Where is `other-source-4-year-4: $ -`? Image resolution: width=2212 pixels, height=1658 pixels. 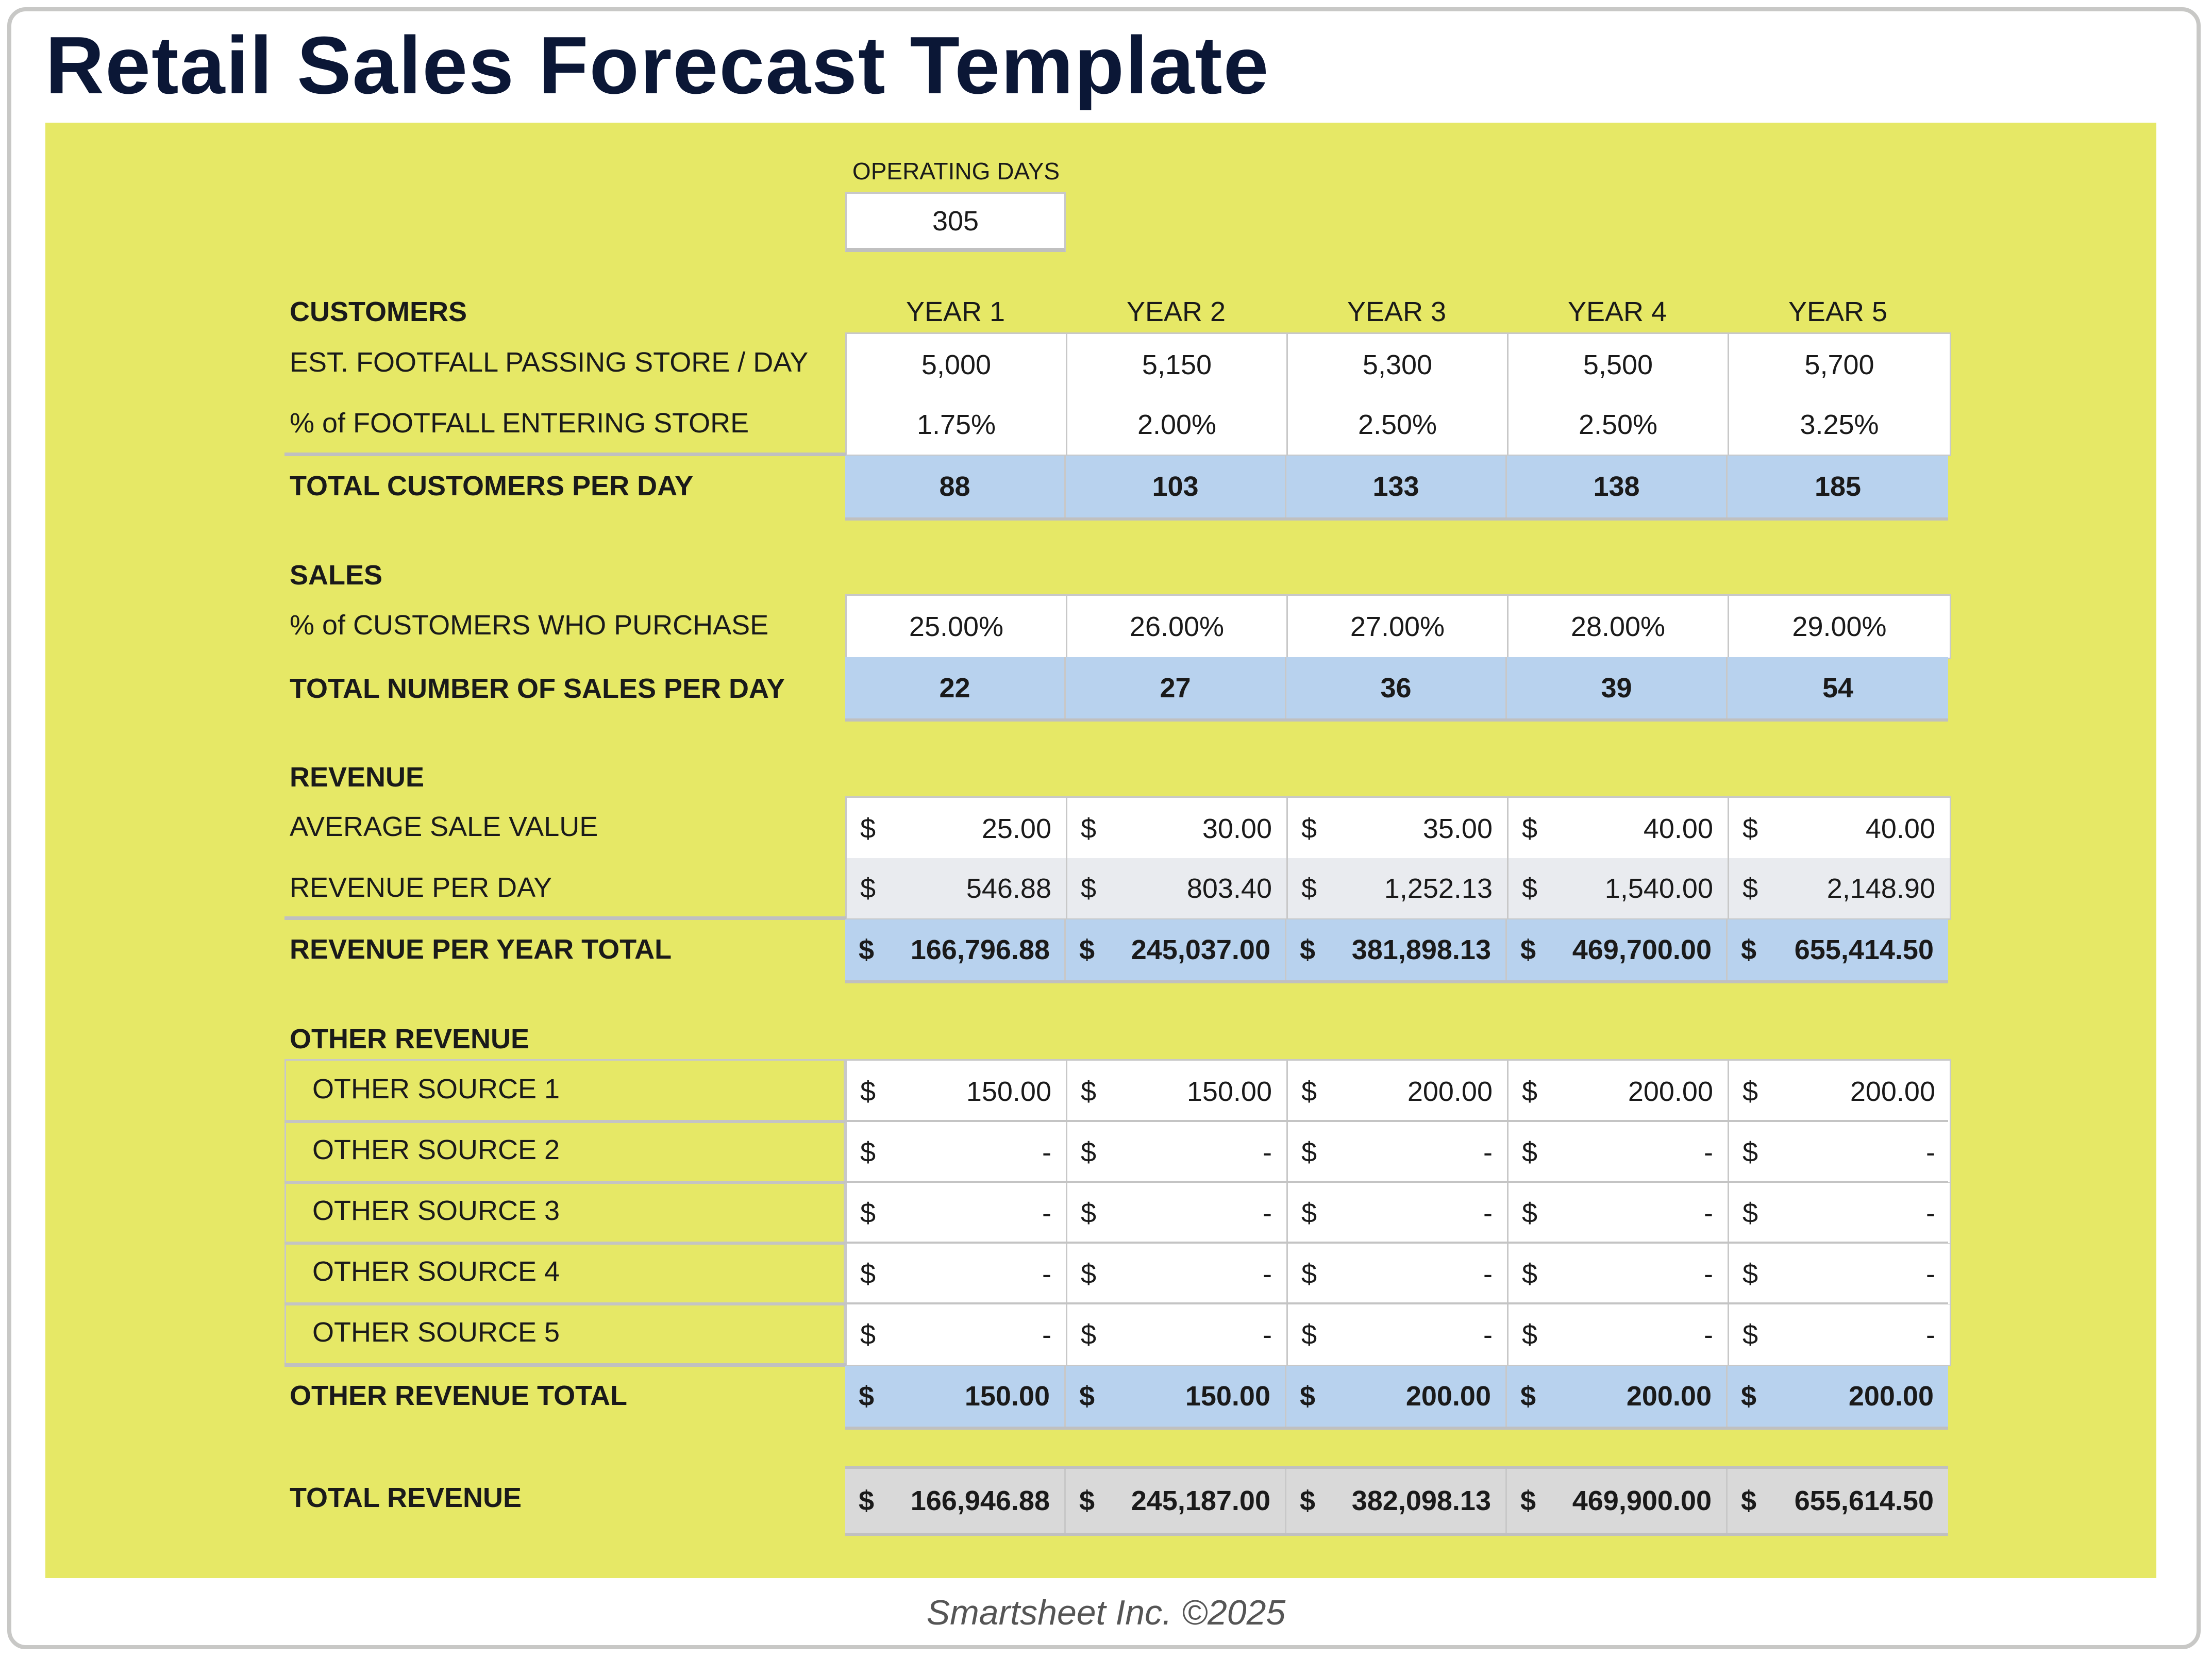
other-source-4-year-4: $ - is located at coordinates (1619, 1274).